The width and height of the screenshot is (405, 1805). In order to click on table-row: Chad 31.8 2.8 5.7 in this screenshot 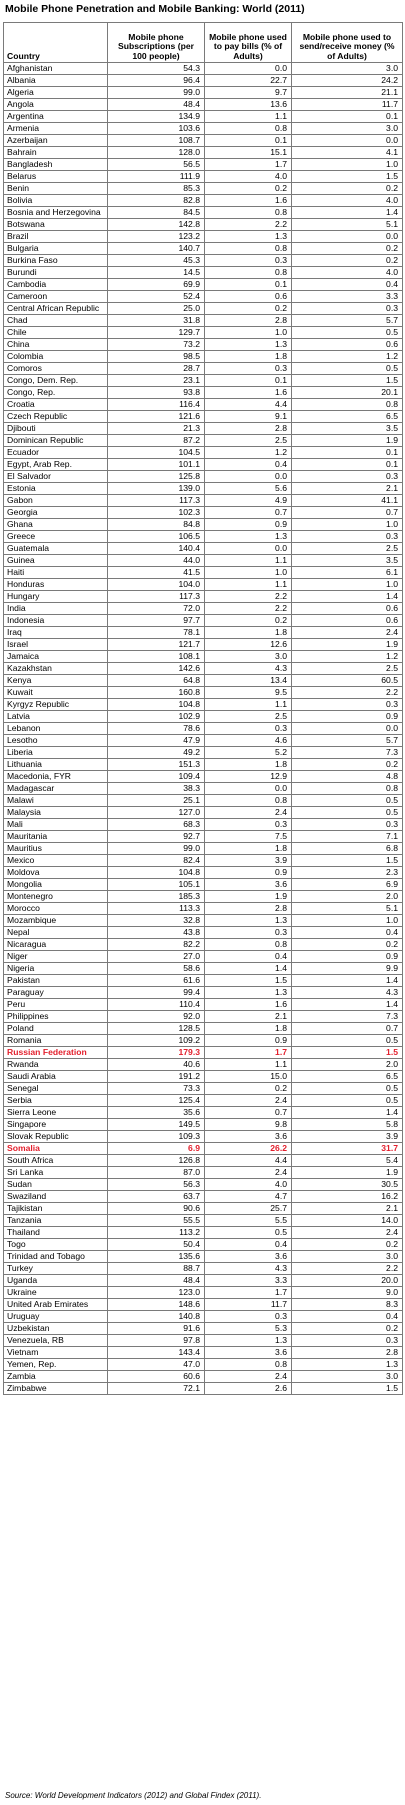, I will do `click(203, 320)`.